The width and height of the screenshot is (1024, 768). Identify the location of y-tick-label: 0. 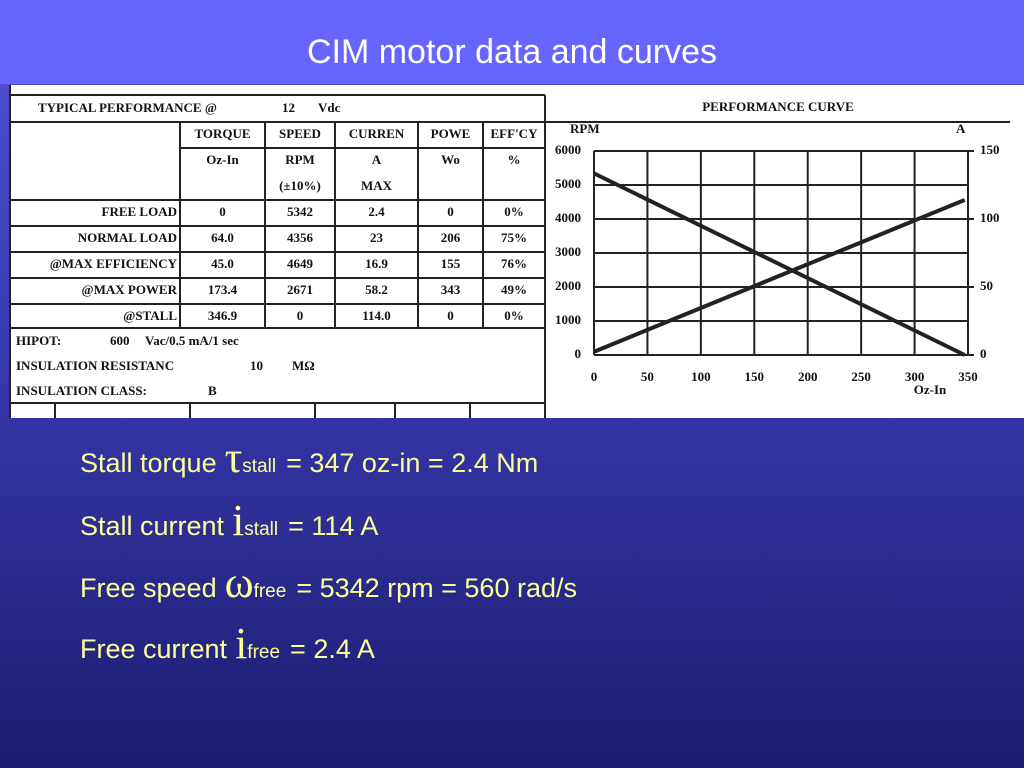
(578, 353).